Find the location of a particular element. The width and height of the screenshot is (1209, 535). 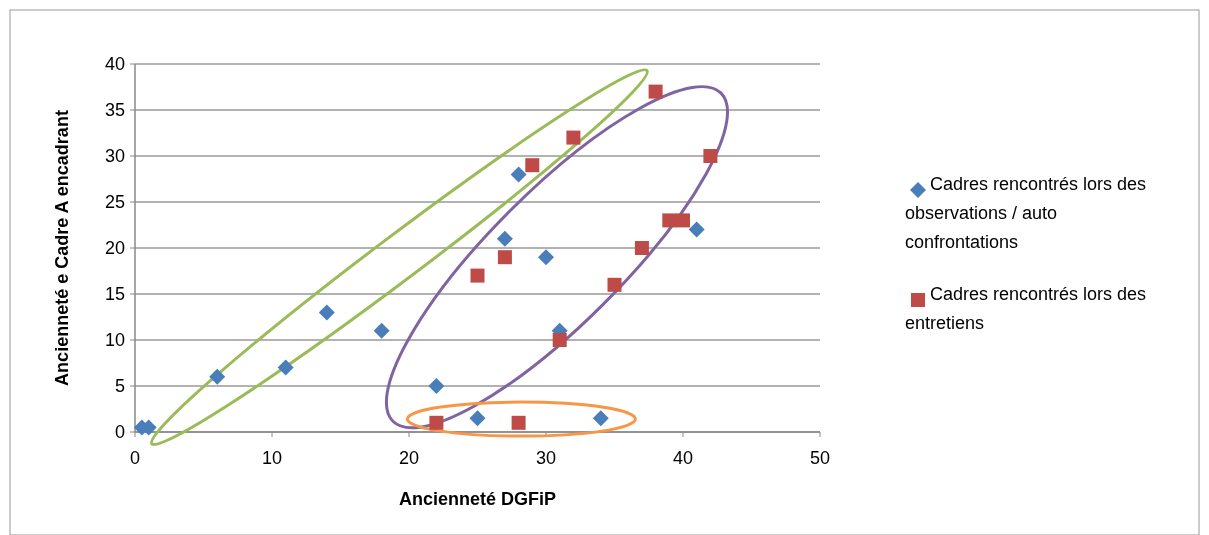

x-tick-label: 50 is located at coordinates (820, 458).